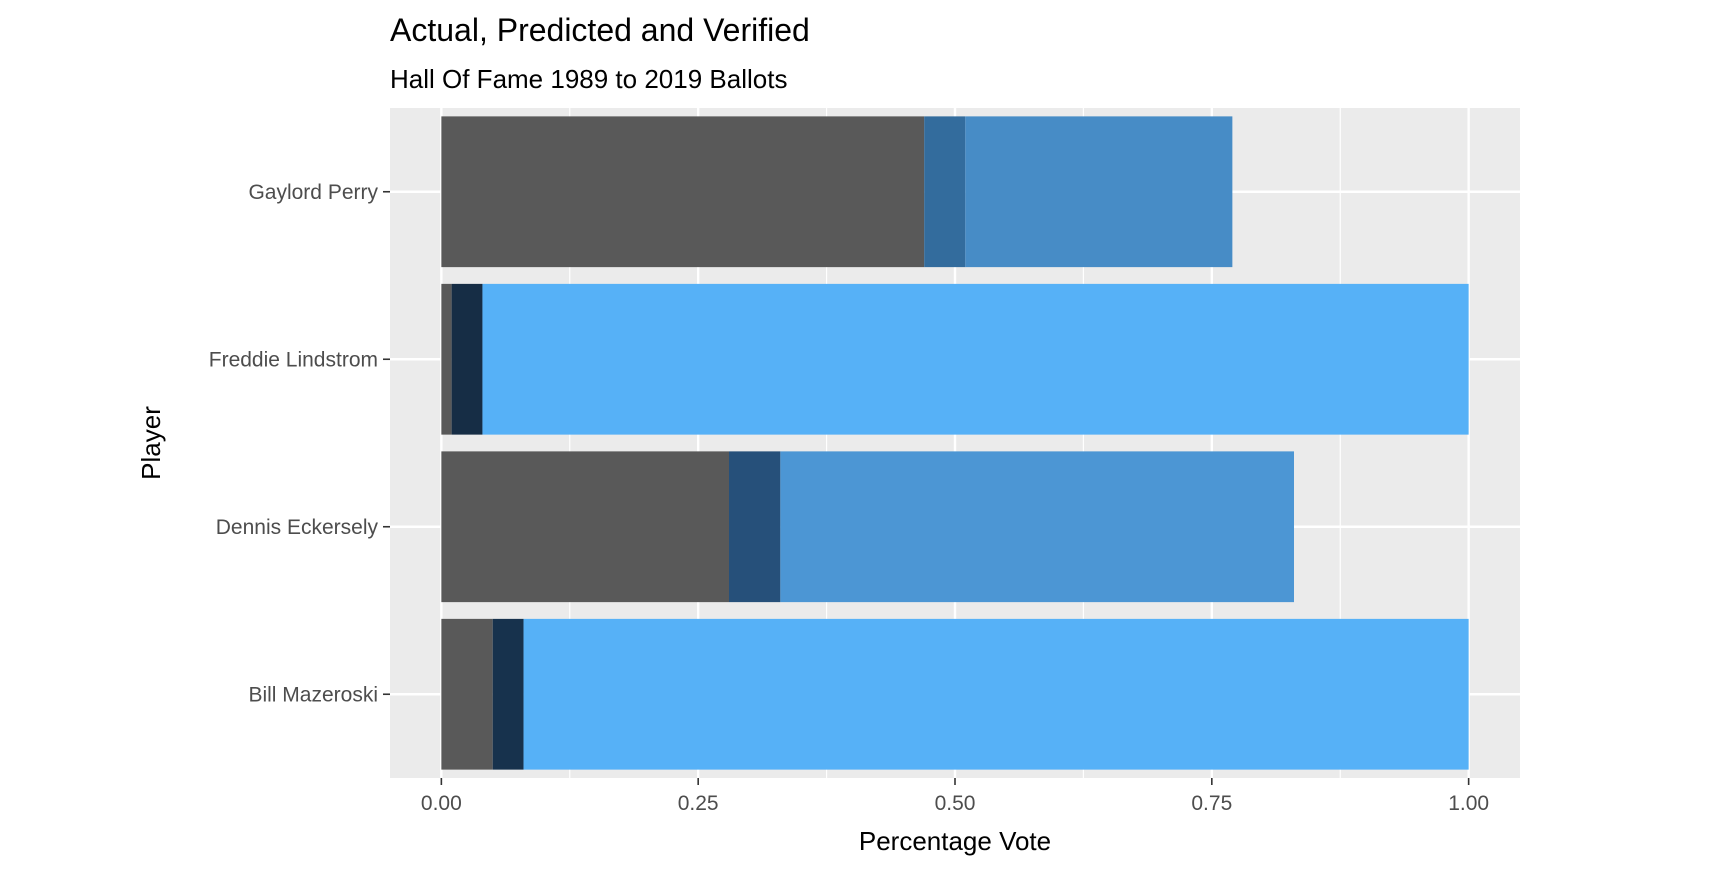  Describe the element at coordinates (297, 527) in the screenshot. I see `y-tick-label: Dennis Eckersely` at that location.